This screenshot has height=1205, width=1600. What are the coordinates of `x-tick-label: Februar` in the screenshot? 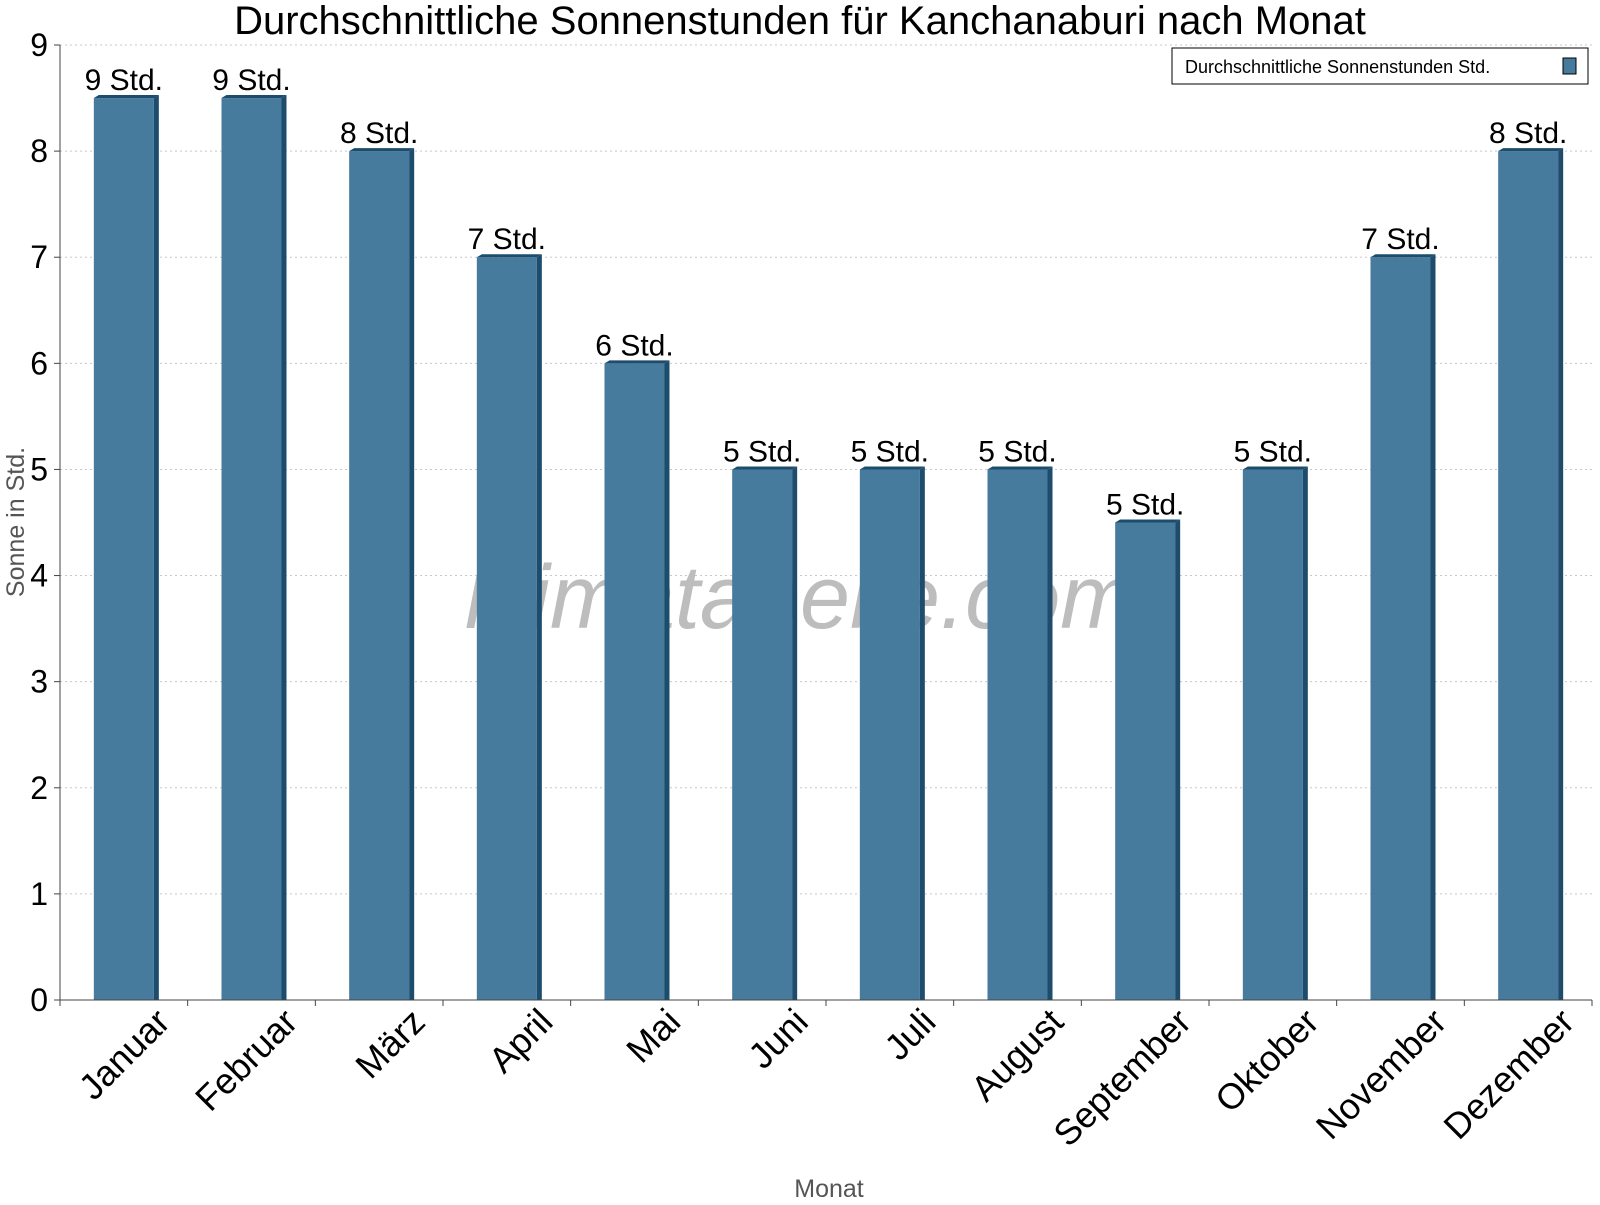 It's located at (246, 1060).